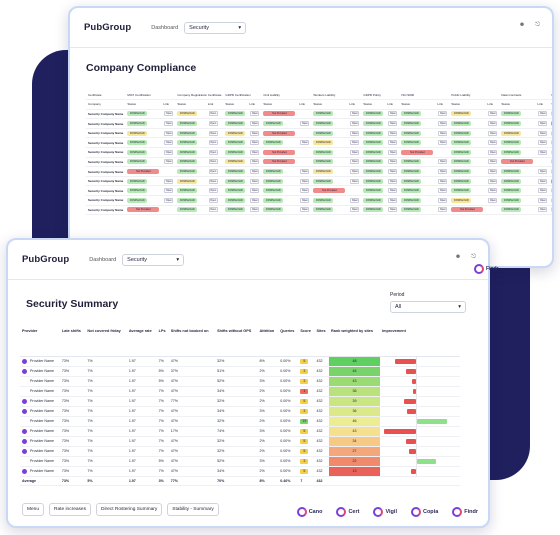 The image size is (560, 535). Describe the element at coordinates (162, 341) in the screenshot. I see `column-header: LPs` at that location.